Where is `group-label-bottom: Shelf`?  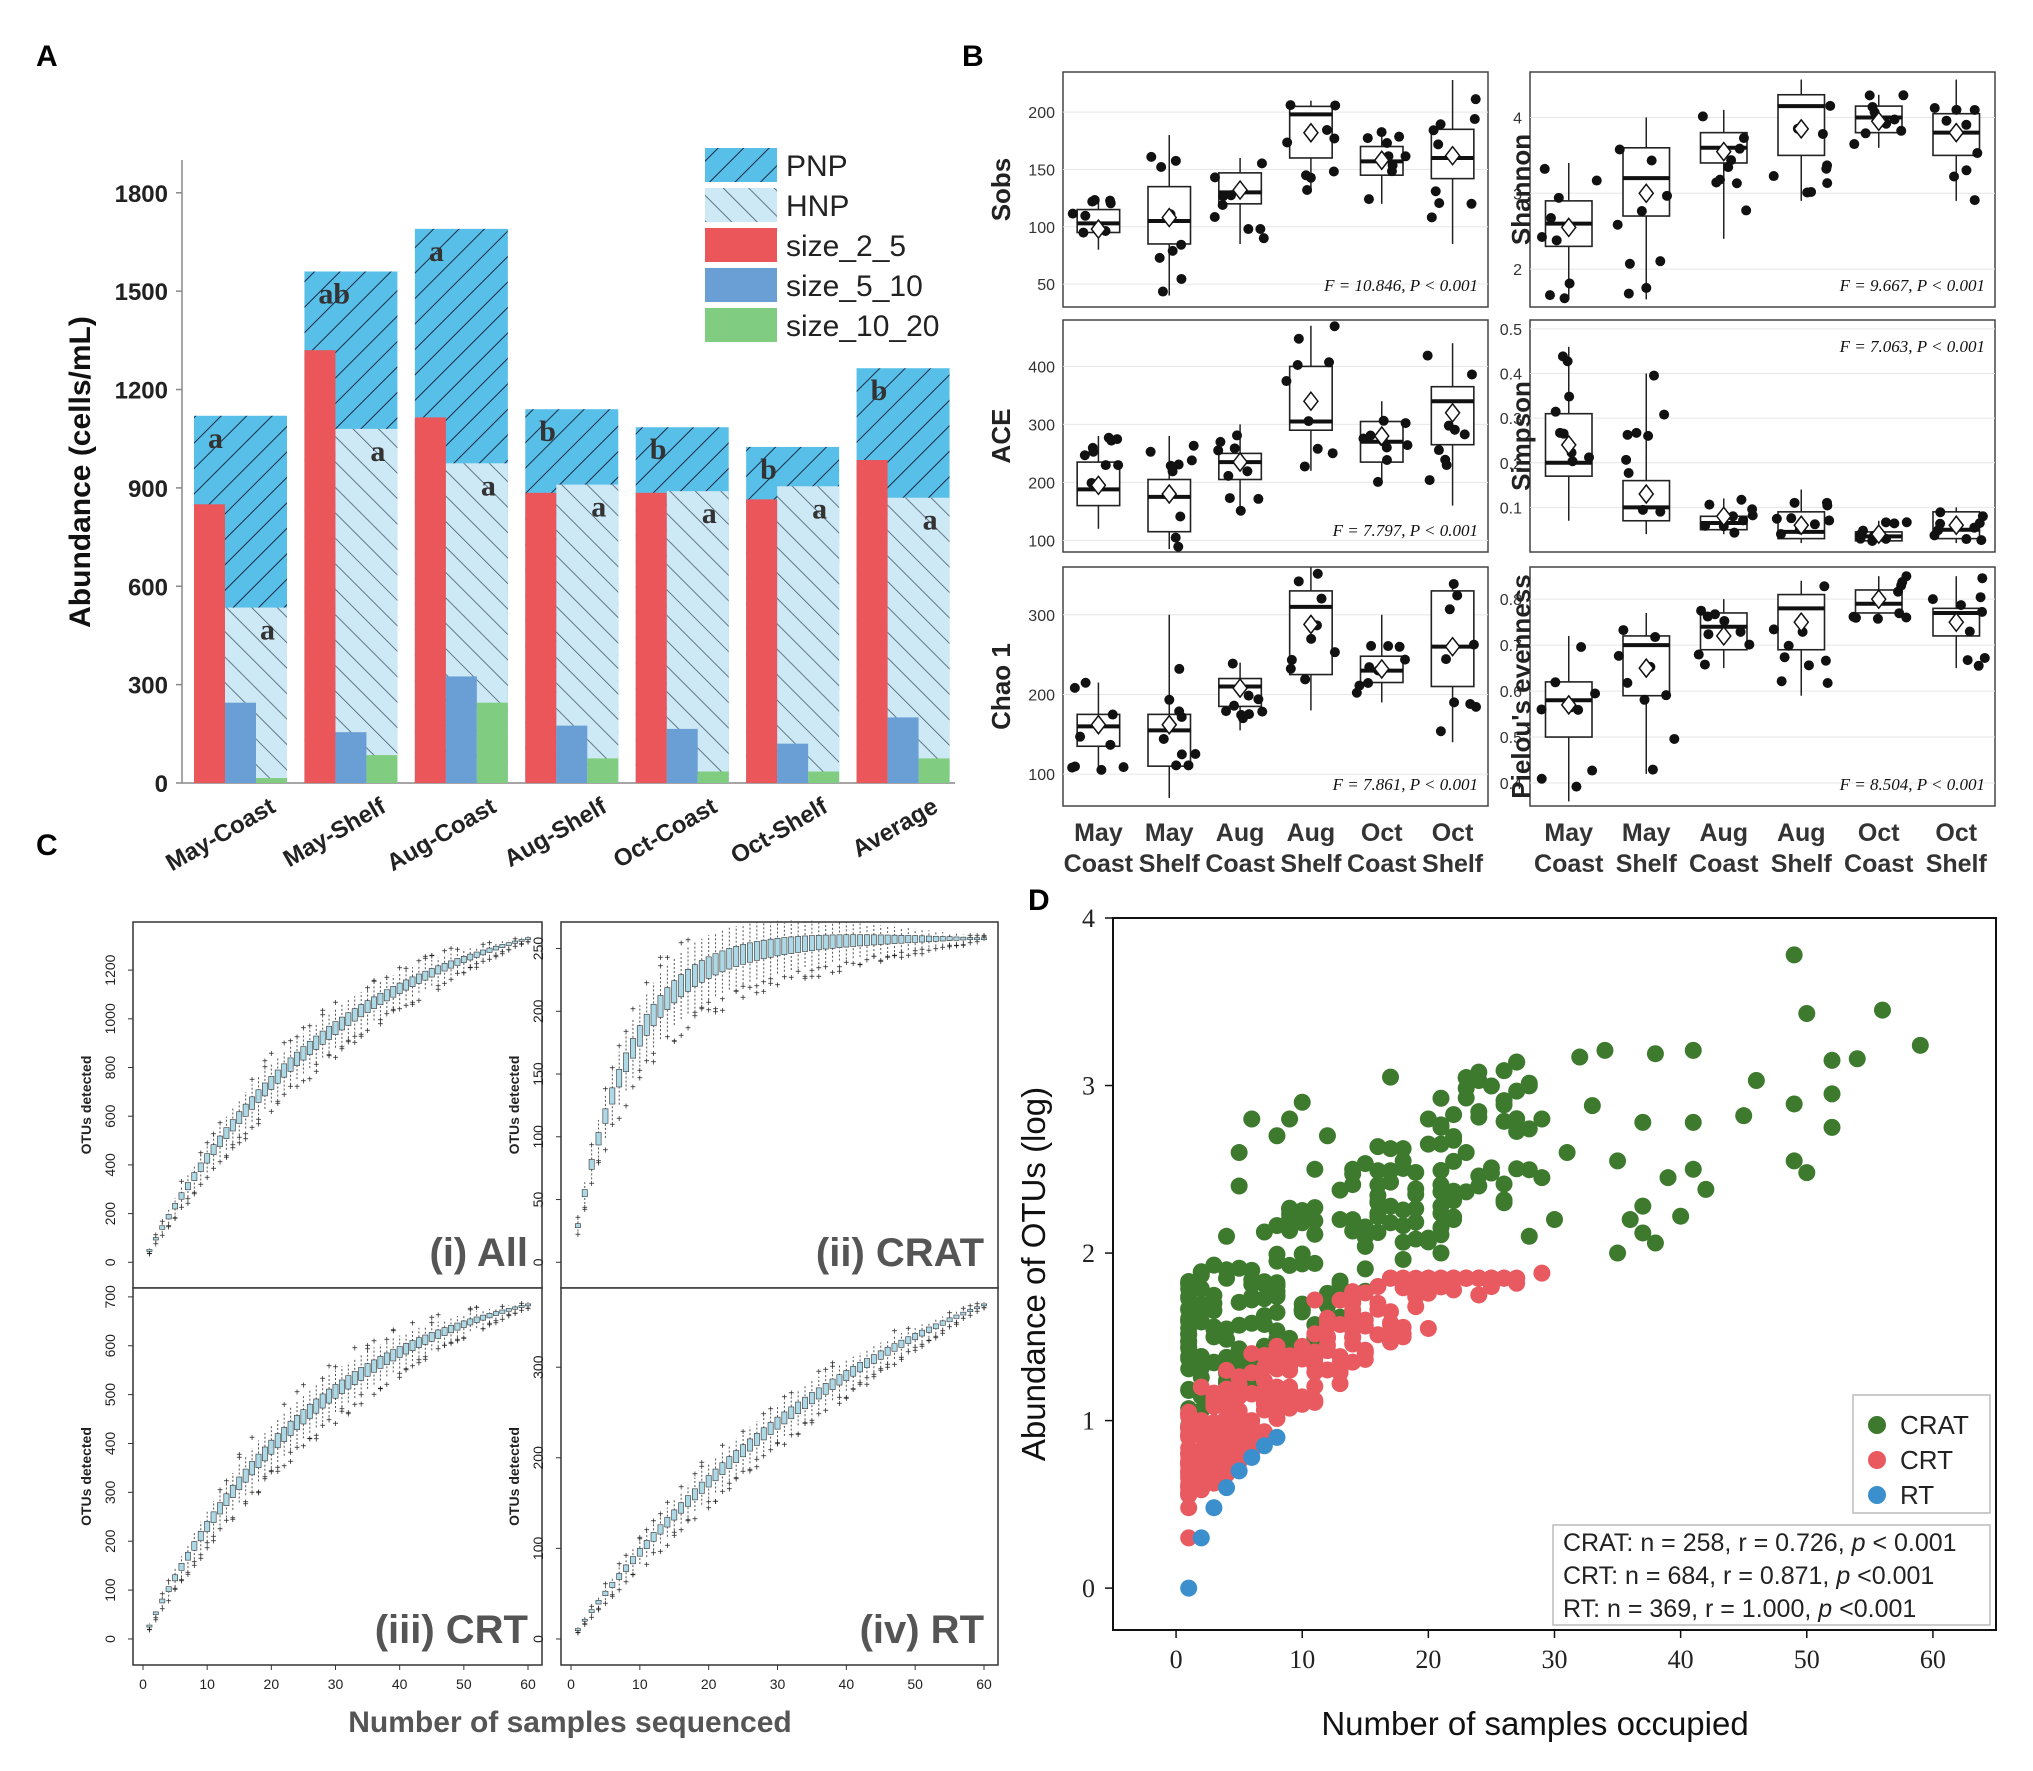 group-label-bottom: Shelf is located at coordinates (1311, 864).